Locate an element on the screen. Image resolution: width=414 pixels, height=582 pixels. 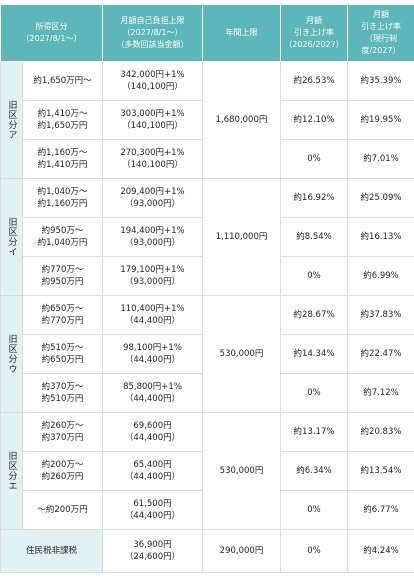
rate-cell: 約22.47% is located at coordinates (381, 354).